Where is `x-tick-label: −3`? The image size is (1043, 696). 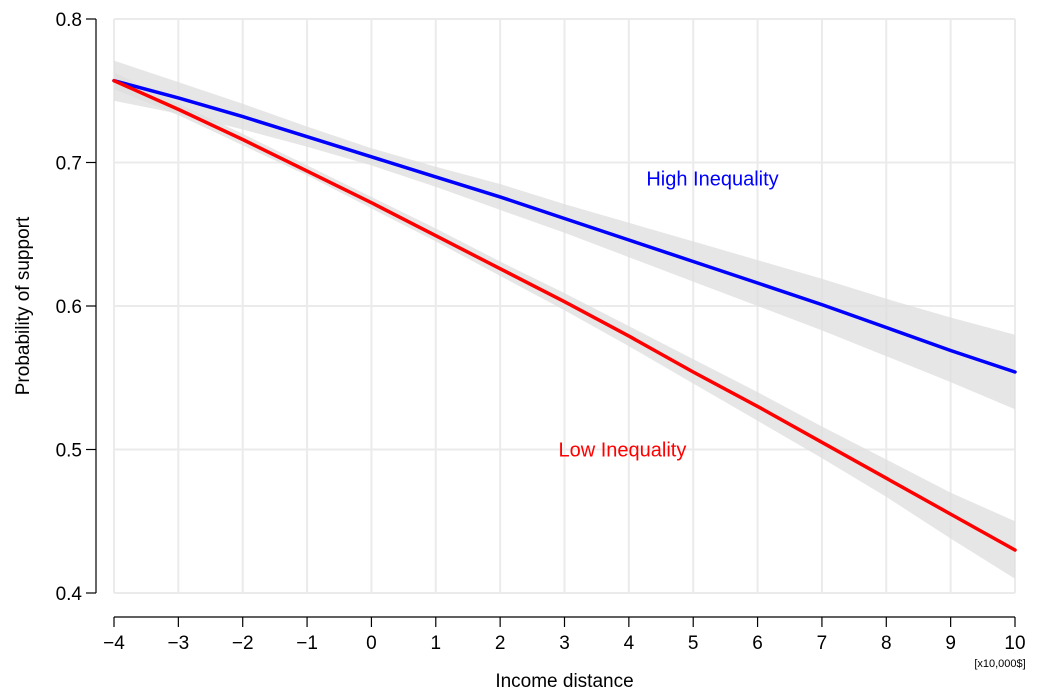 x-tick-label: −3 is located at coordinates (179, 643).